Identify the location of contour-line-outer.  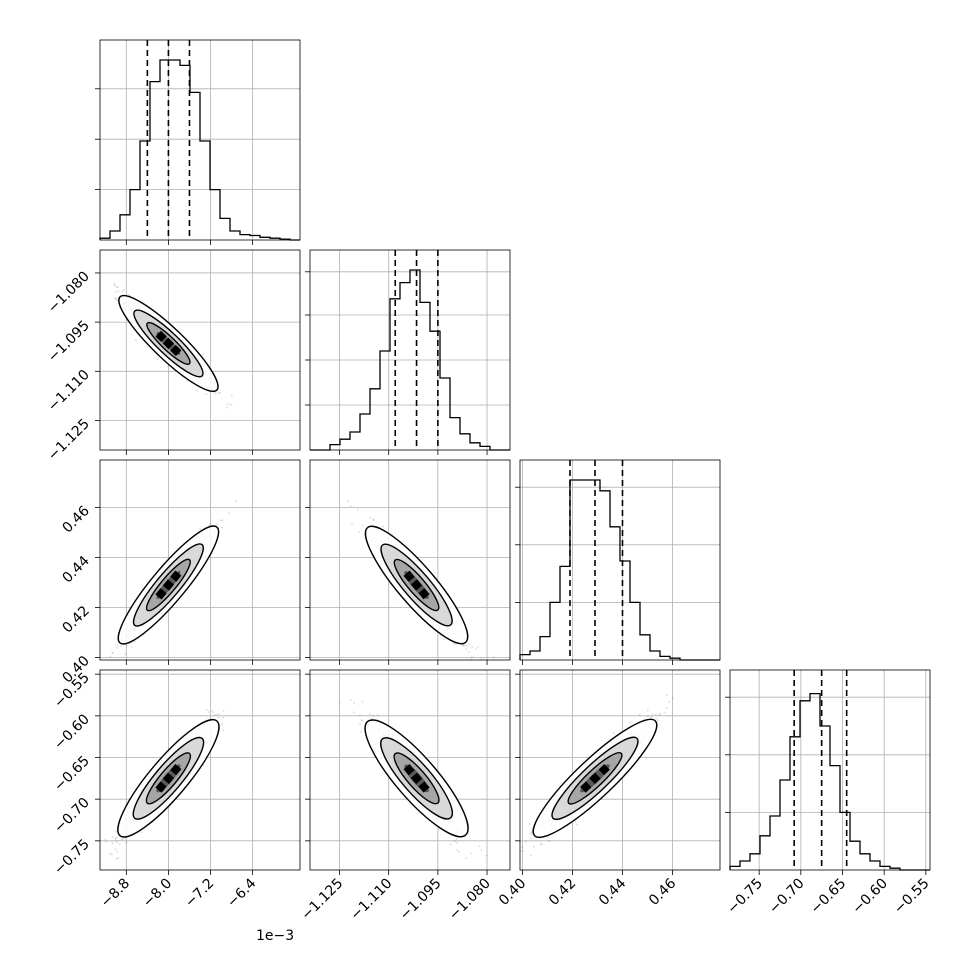
(168, 343).